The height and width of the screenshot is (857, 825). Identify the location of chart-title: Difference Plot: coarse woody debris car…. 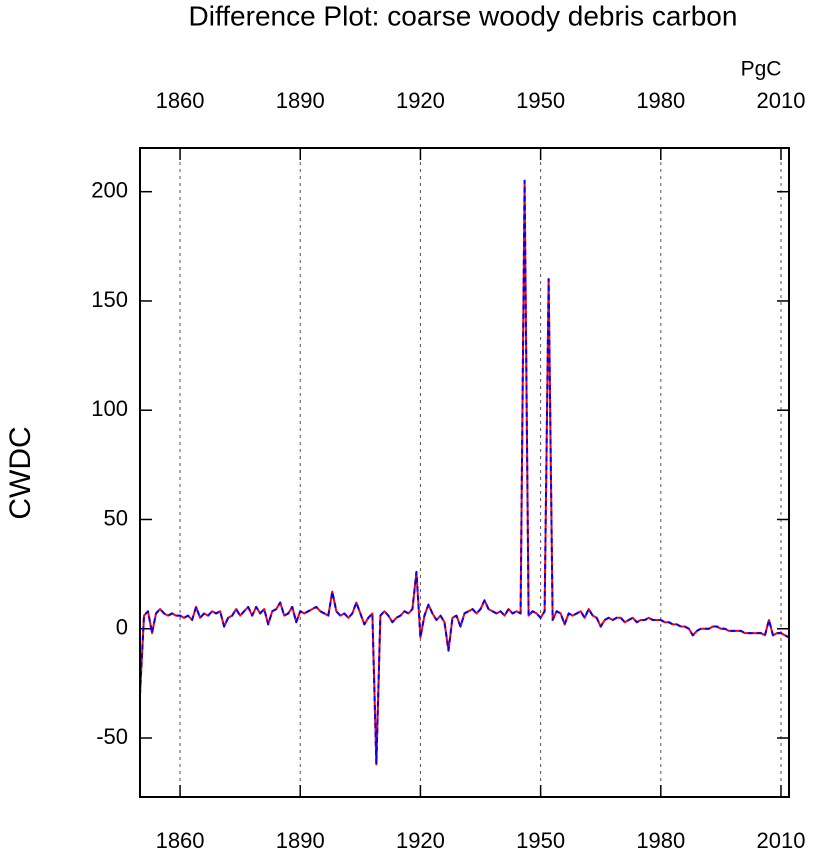
(463, 15).